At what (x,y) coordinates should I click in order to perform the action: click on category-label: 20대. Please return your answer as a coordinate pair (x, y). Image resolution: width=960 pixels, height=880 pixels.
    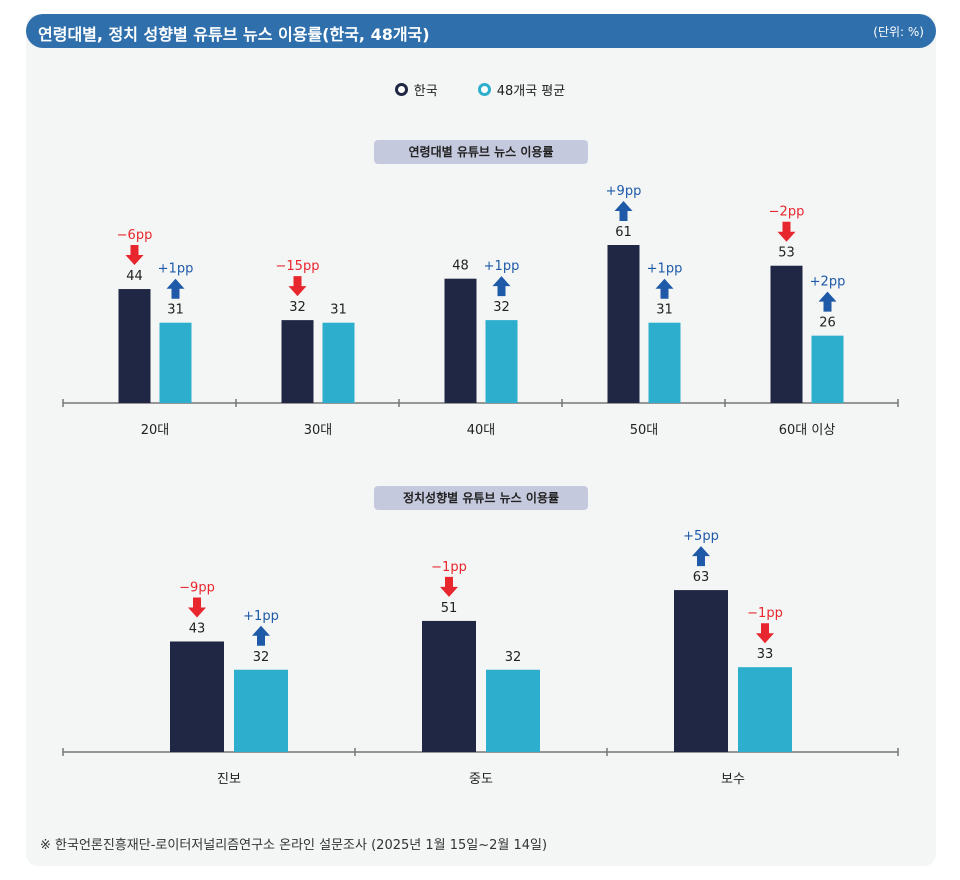
    Looking at the image, I should click on (155, 430).